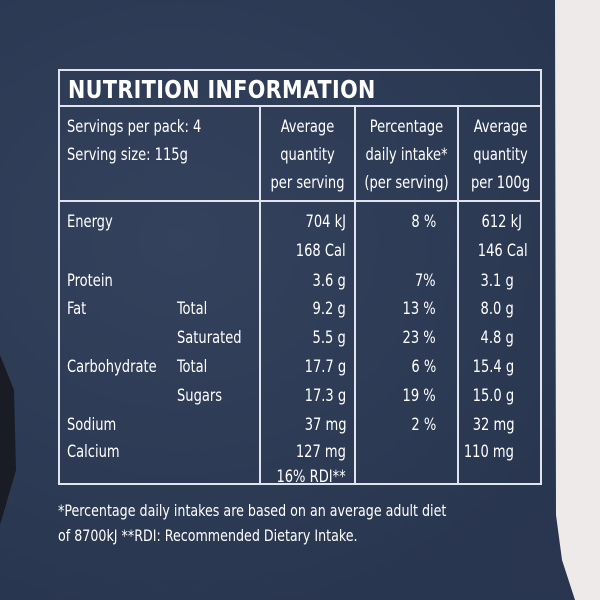 The width and height of the screenshot is (600, 600). What do you see at coordinates (497, 337) in the screenshot?
I see `row-fat-saturated-100g: 4.8 g` at bounding box center [497, 337].